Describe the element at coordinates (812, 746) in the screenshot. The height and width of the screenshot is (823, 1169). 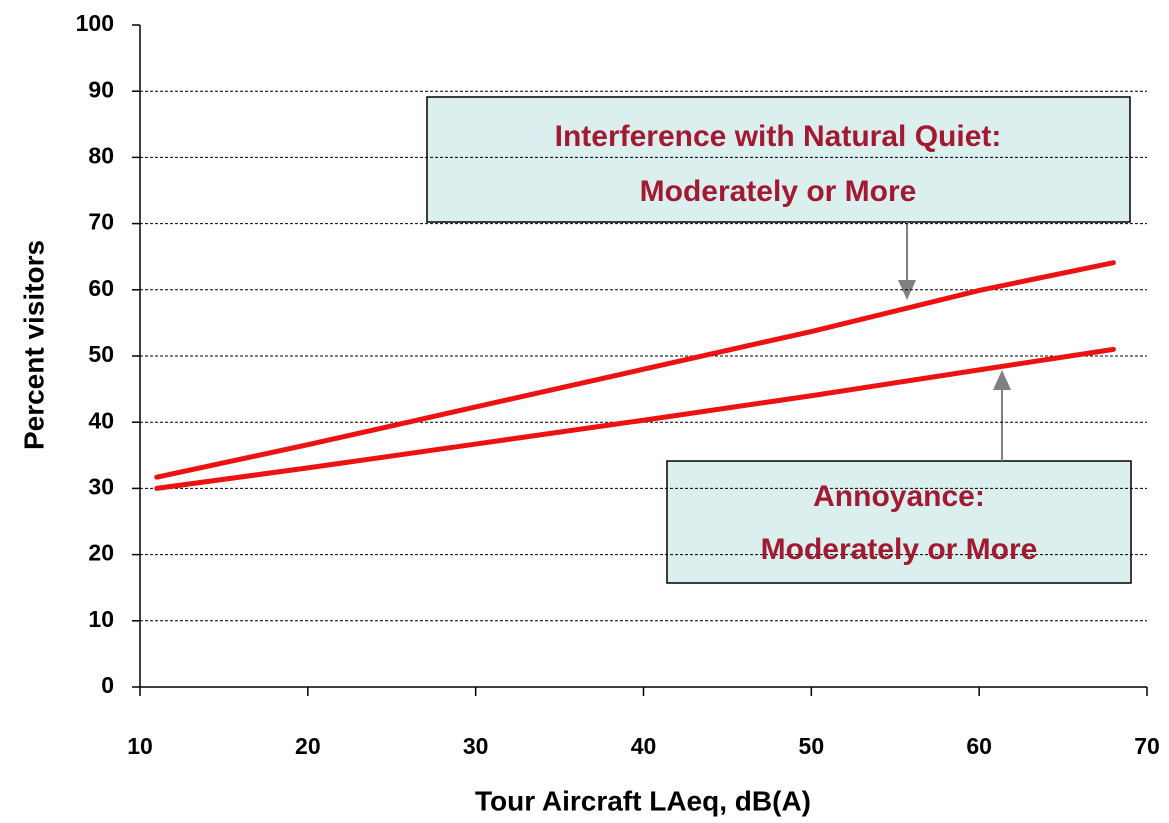
I see `x-tick-label: 50` at that location.